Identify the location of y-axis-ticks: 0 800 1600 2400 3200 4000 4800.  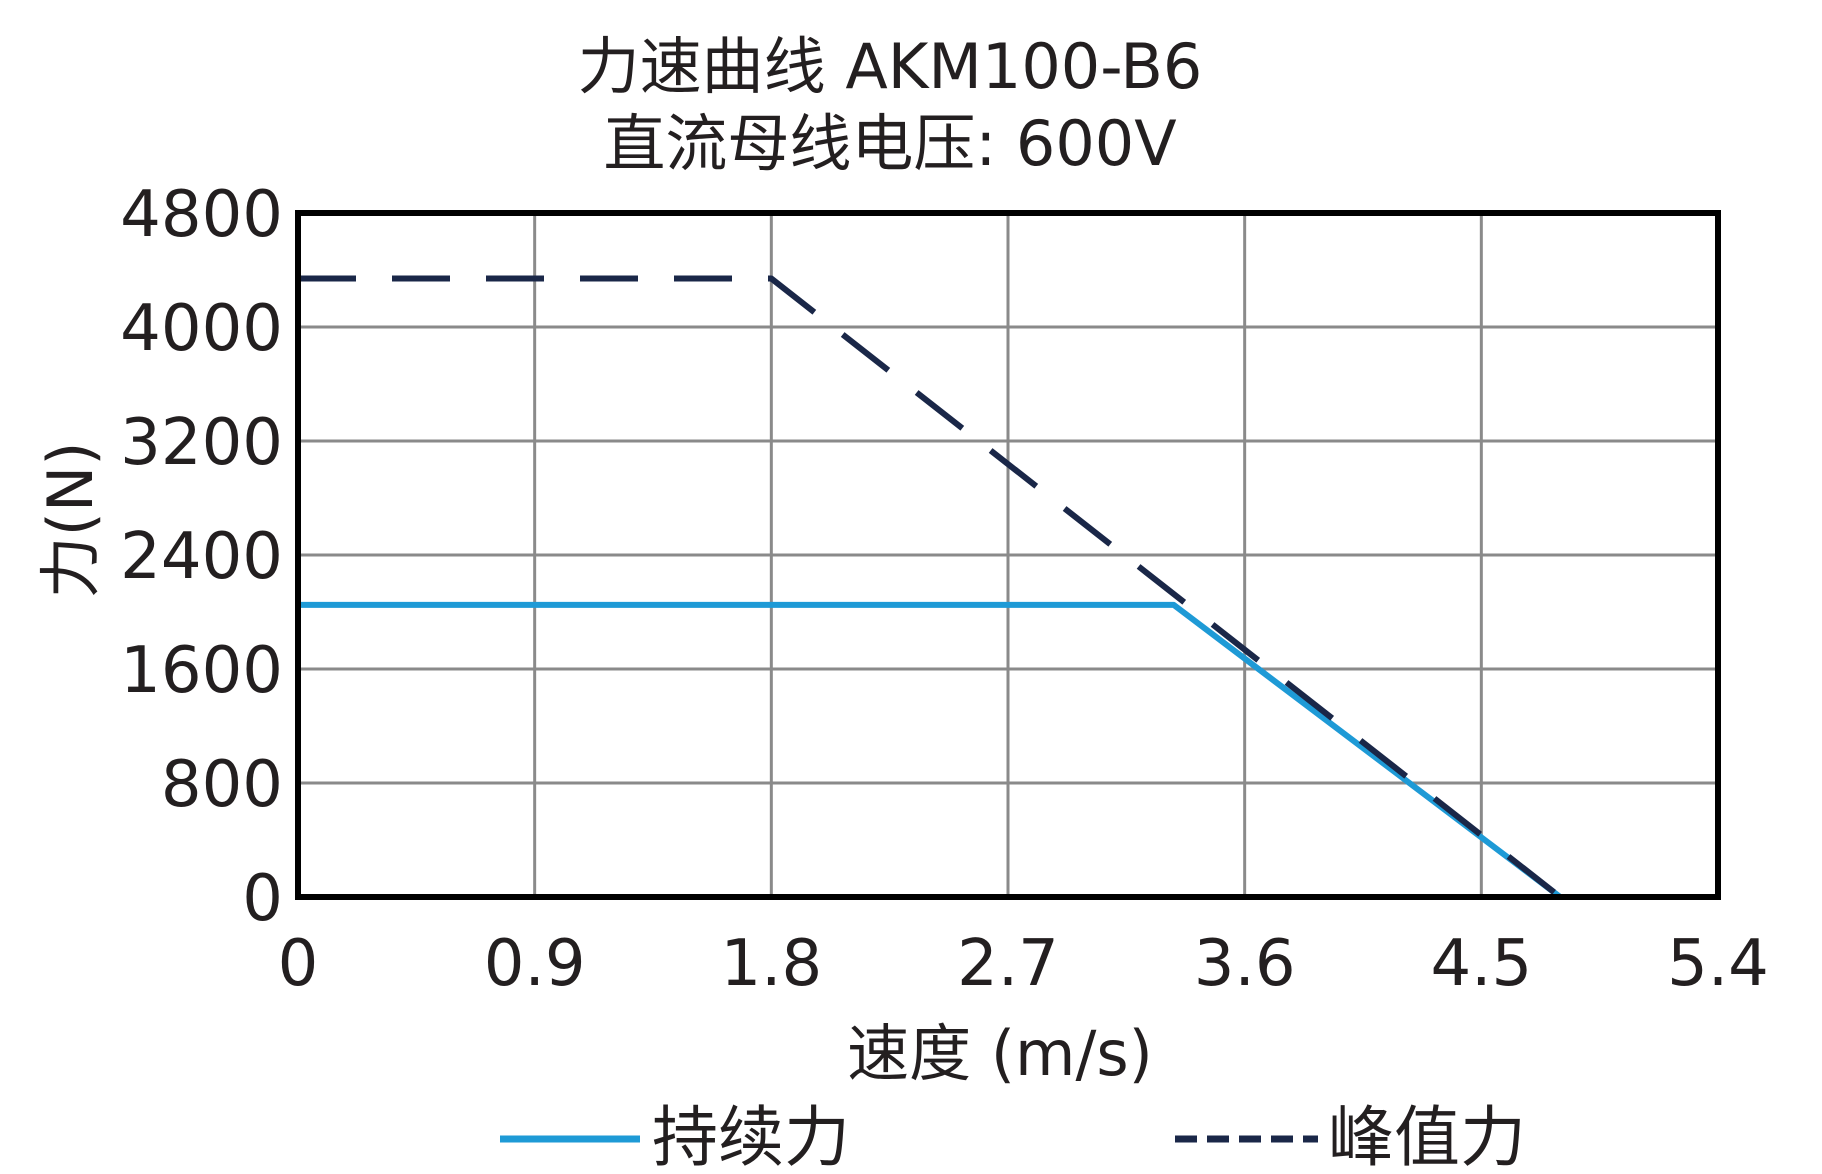
(201, 557).